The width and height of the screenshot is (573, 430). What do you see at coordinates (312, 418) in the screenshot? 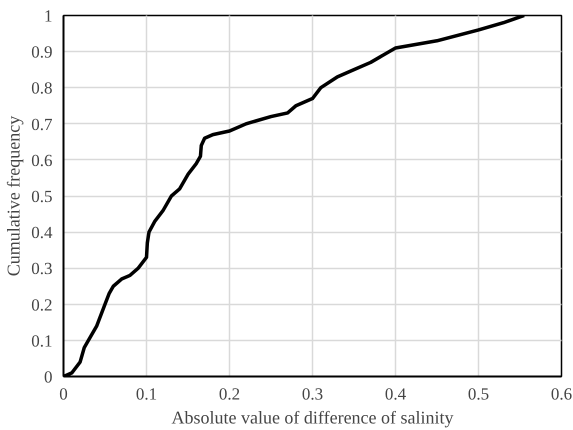
I see `x-axis-title: Absolute value of difference of salinity` at bounding box center [312, 418].